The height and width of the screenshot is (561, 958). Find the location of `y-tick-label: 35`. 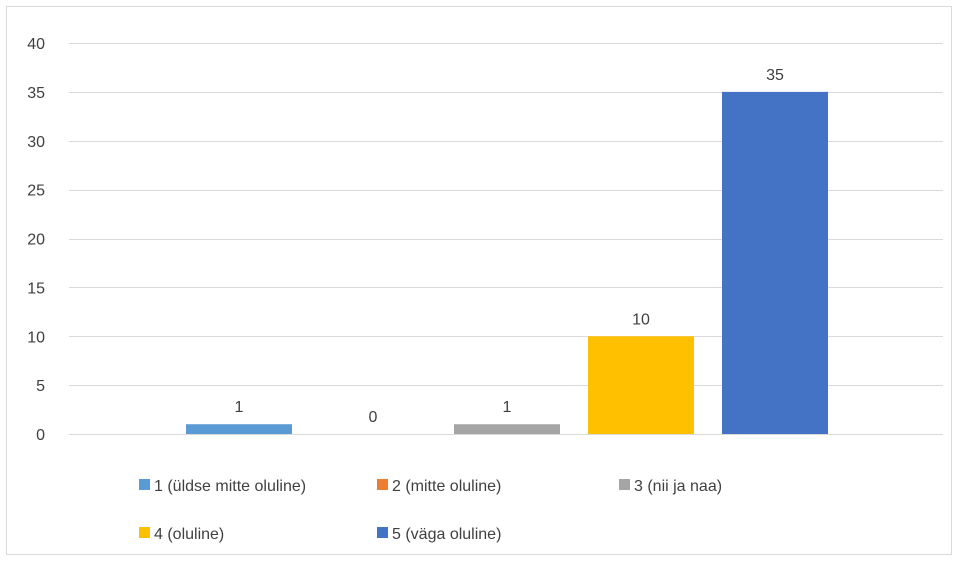

y-tick-label: 35 is located at coordinates (36, 93).